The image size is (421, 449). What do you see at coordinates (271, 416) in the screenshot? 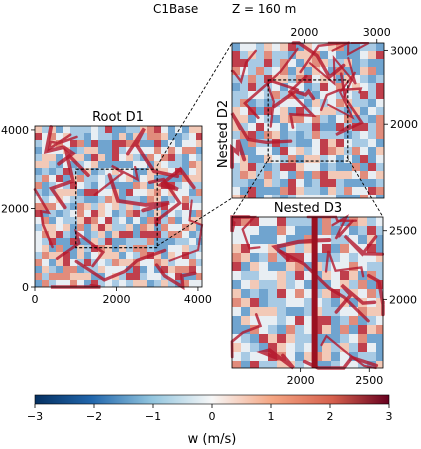
I see `colorbar-tick-label: 1` at bounding box center [271, 416].